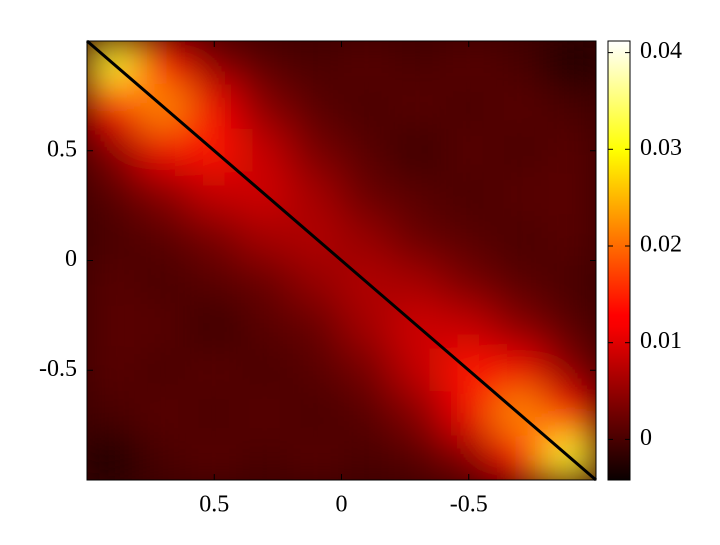 The image size is (720, 545). I want to click on colorbar-tick-label: 0.04, so click(661, 51).